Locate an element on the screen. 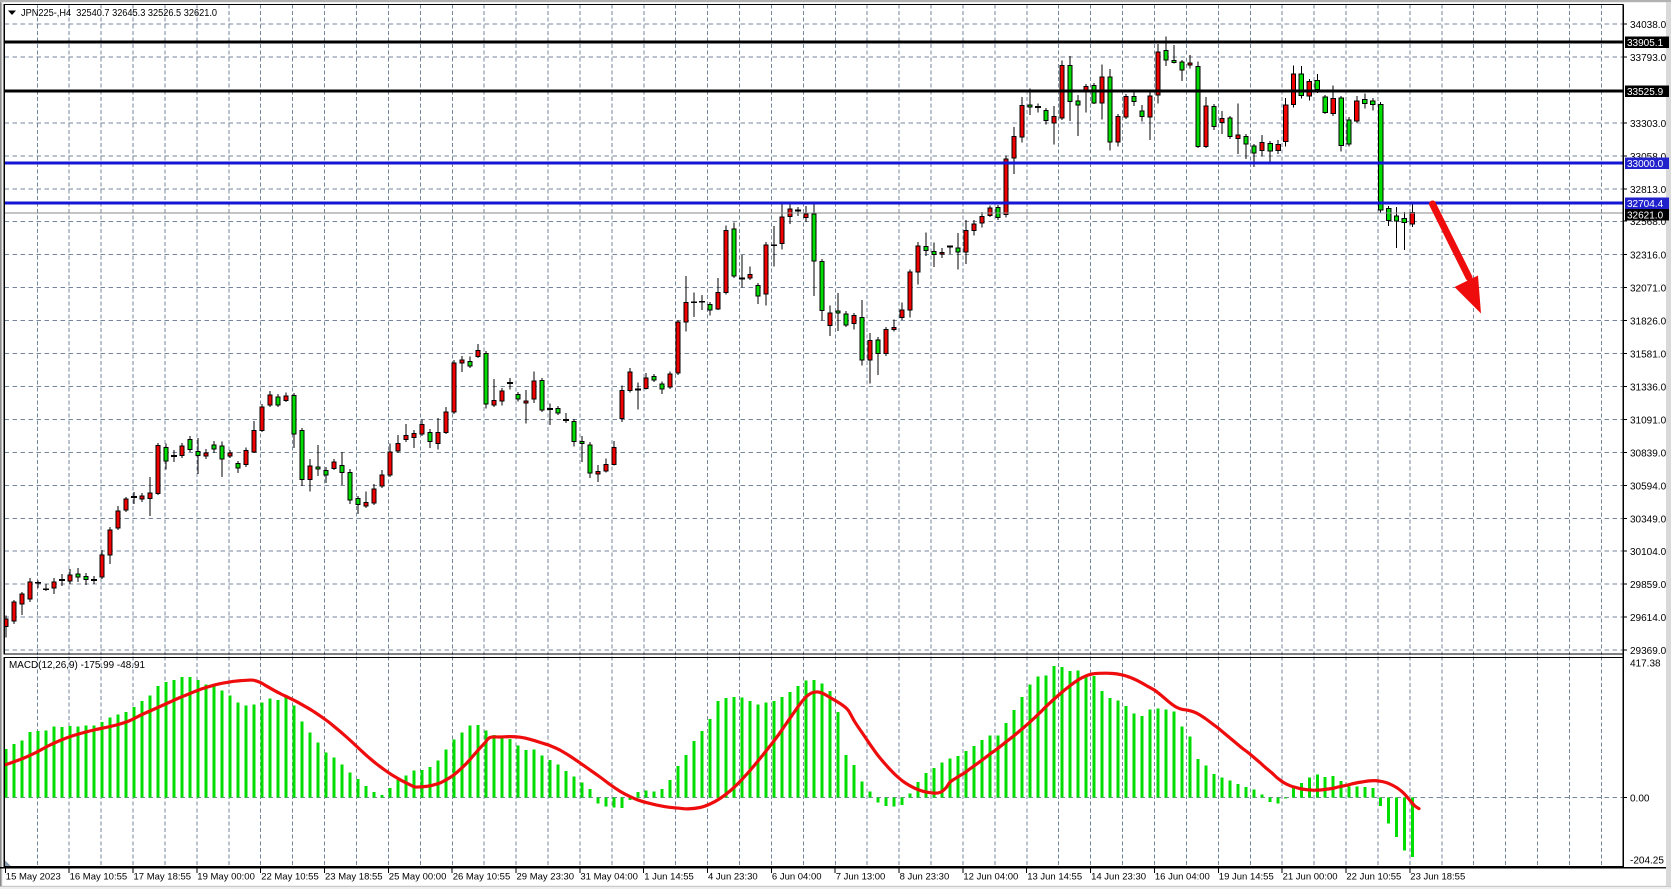 Image resolution: width=1671 pixels, height=889 pixels. svg-text: 33793.0 is located at coordinates (1648, 58).